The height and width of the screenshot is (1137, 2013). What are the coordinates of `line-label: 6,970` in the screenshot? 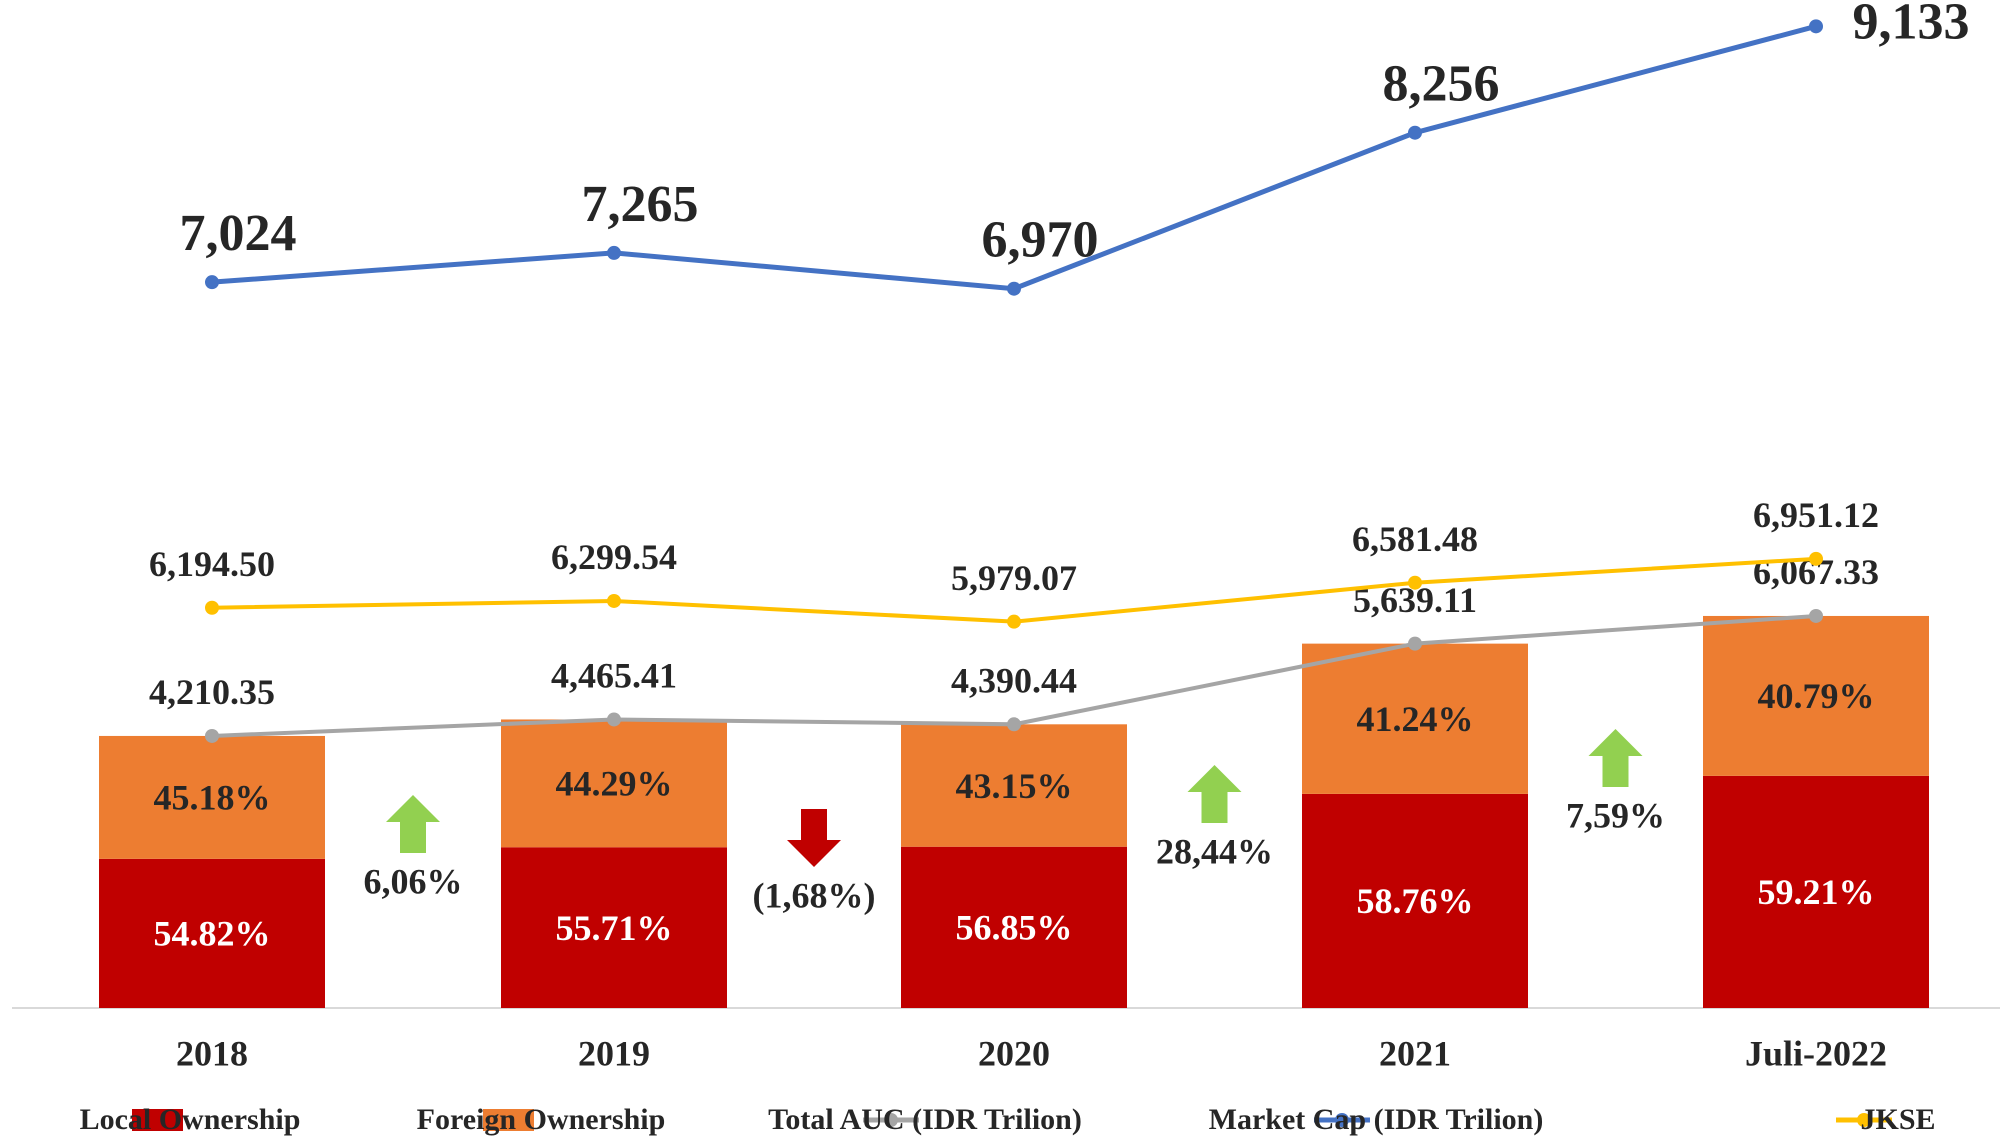 It's located at (1040, 240).